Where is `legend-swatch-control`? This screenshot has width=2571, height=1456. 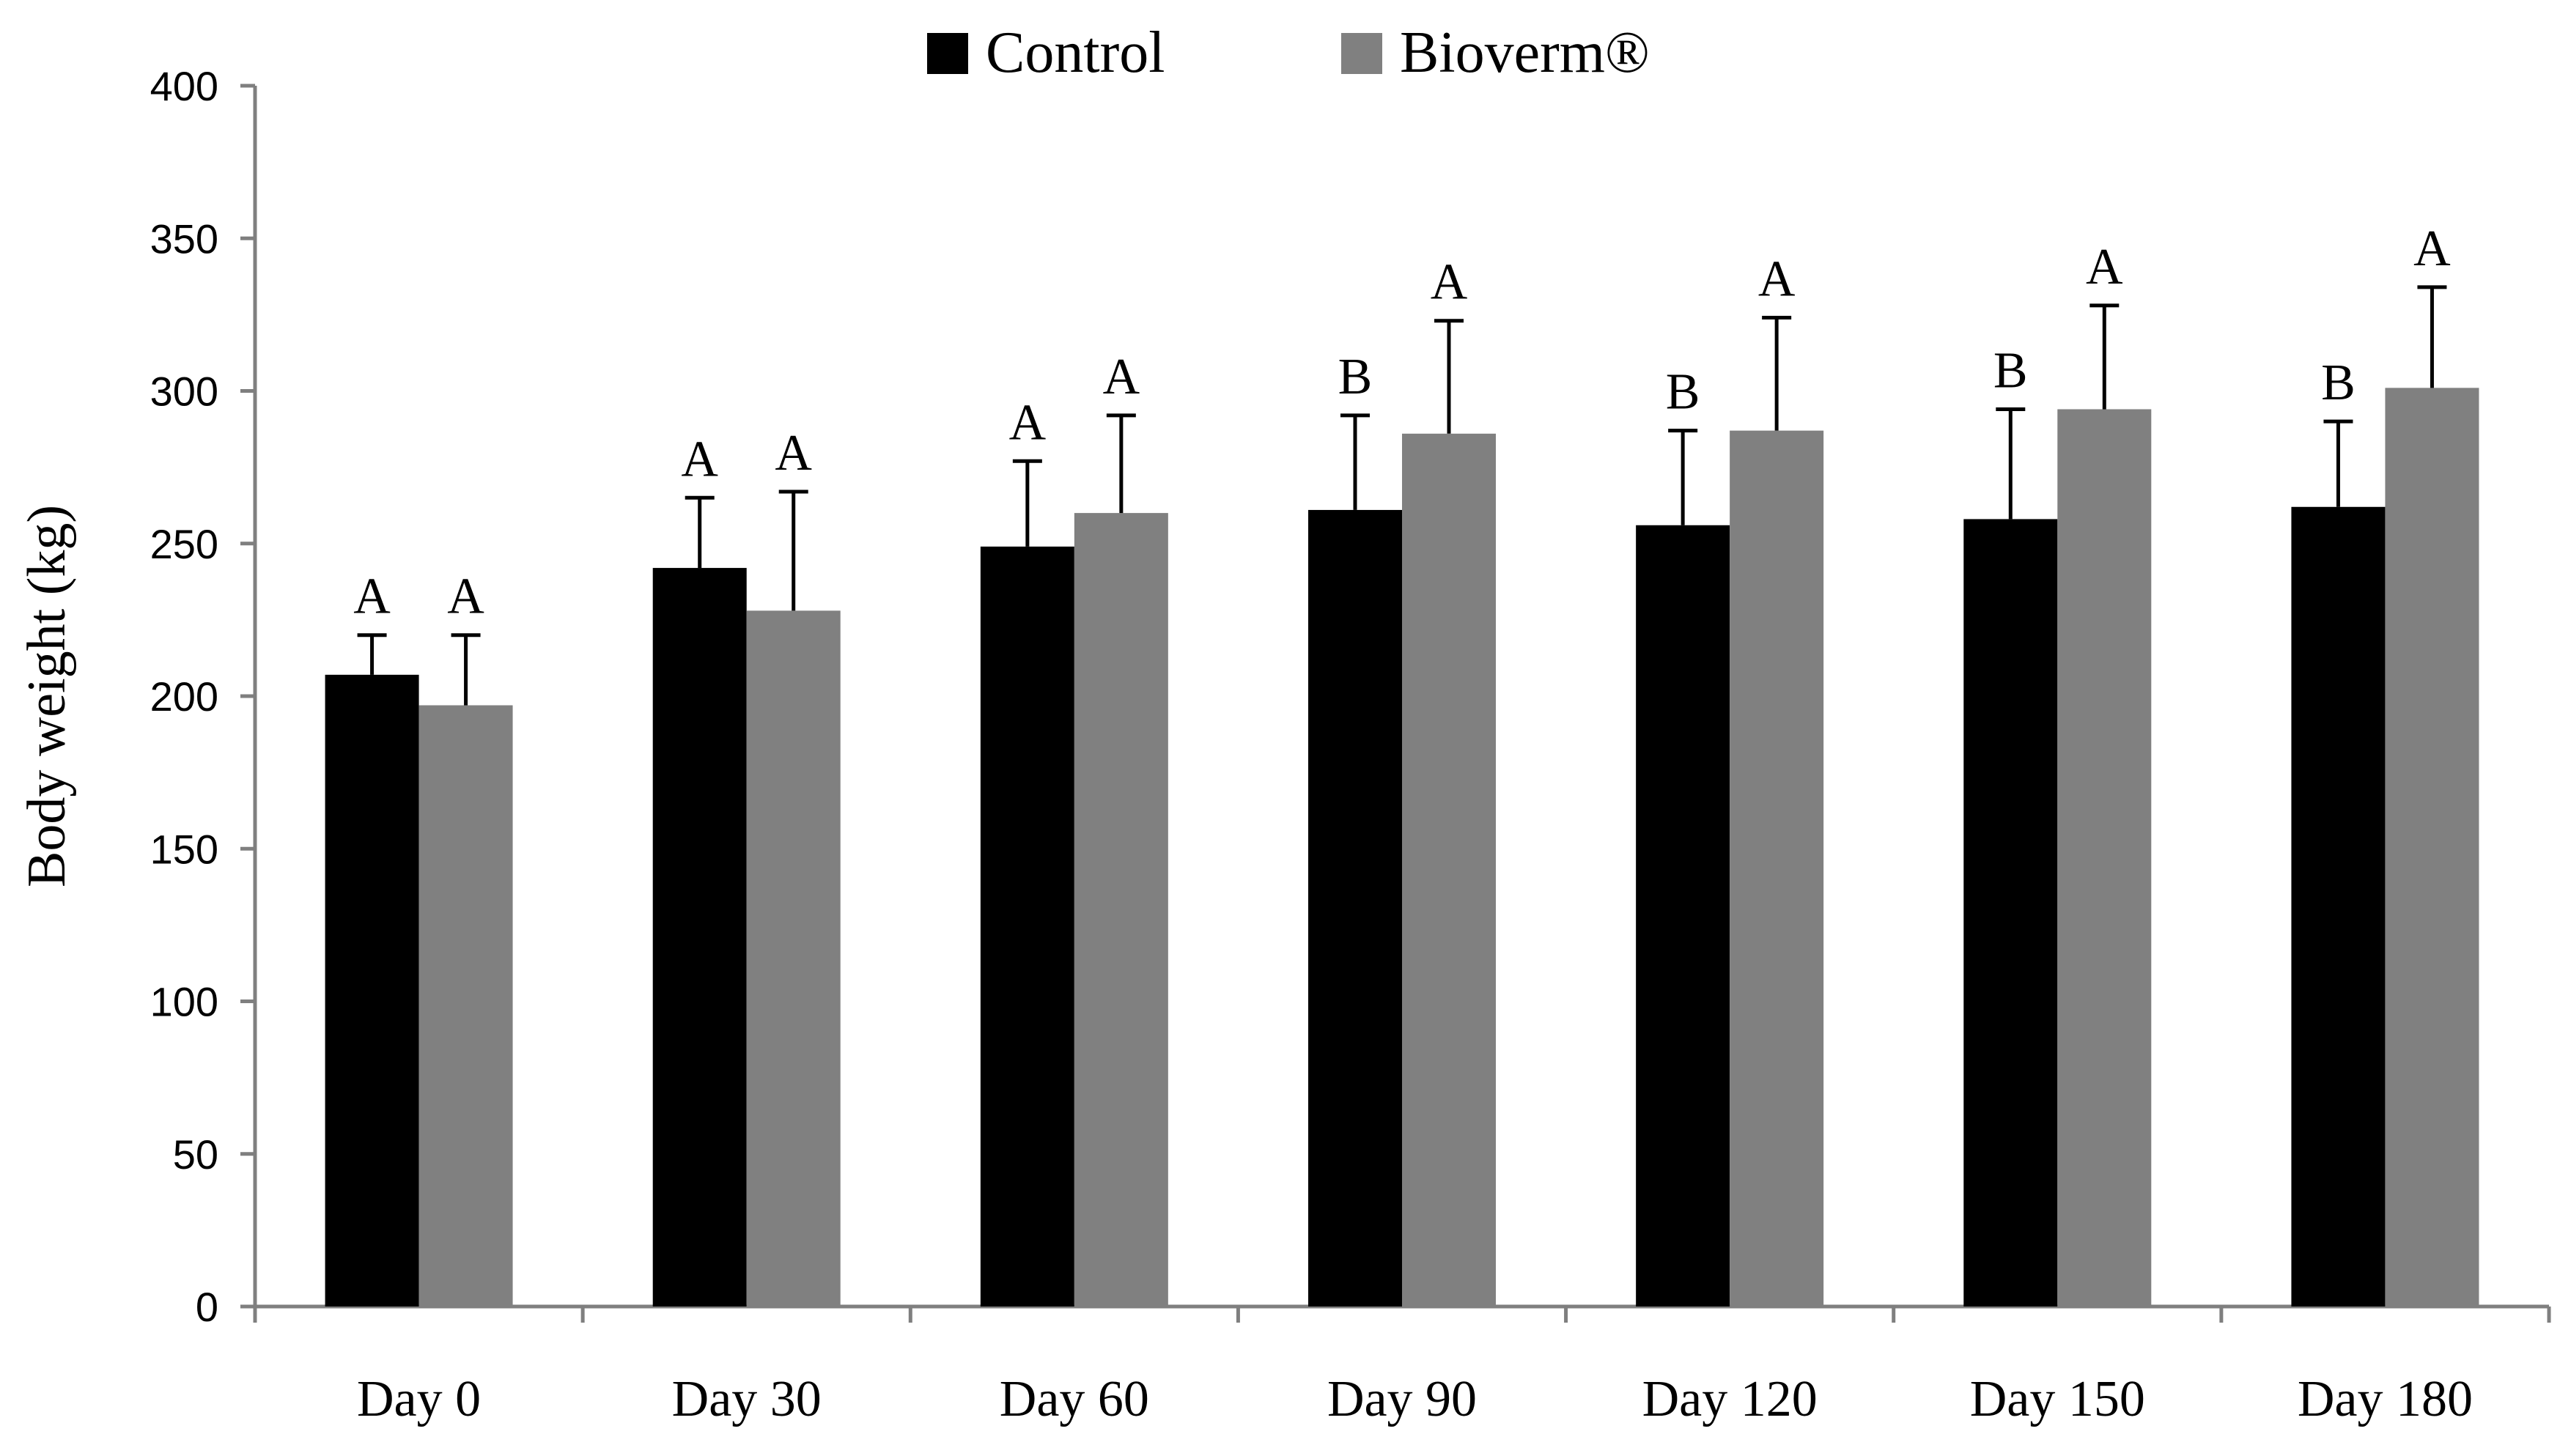 legend-swatch-control is located at coordinates (948, 53).